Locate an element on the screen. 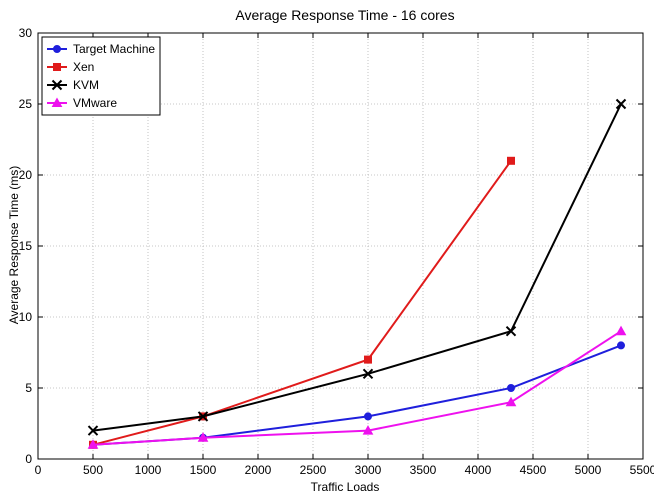 This screenshot has height=494, width=654. x-tick-label: 4000 is located at coordinates (478, 470).